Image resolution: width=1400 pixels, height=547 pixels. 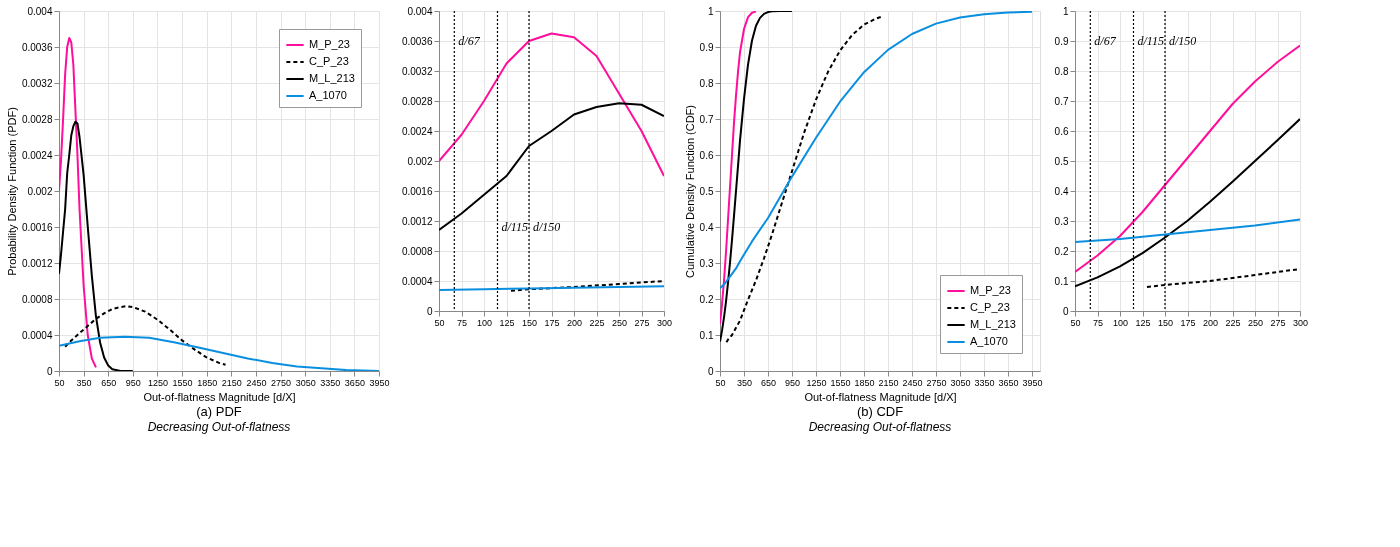 What do you see at coordinates (1255, 322) in the screenshot?
I see `x-tick-label: 250` at bounding box center [1255, 322].